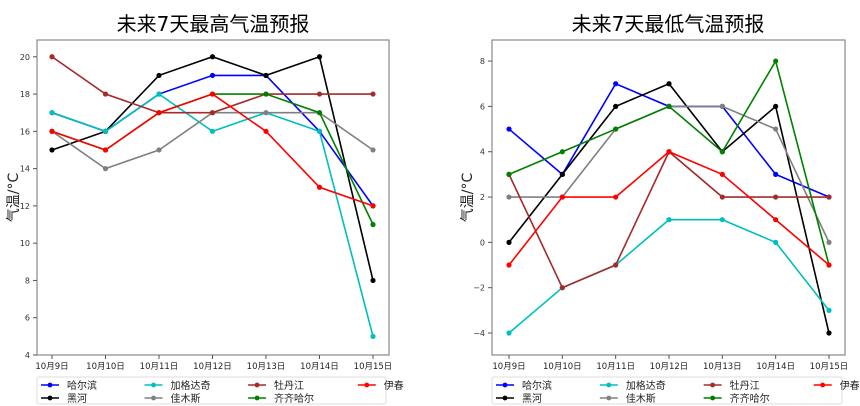 The image size is (860, 406). I want to click on chart-title: 未来7天最高气温预报, so click(213, 24).